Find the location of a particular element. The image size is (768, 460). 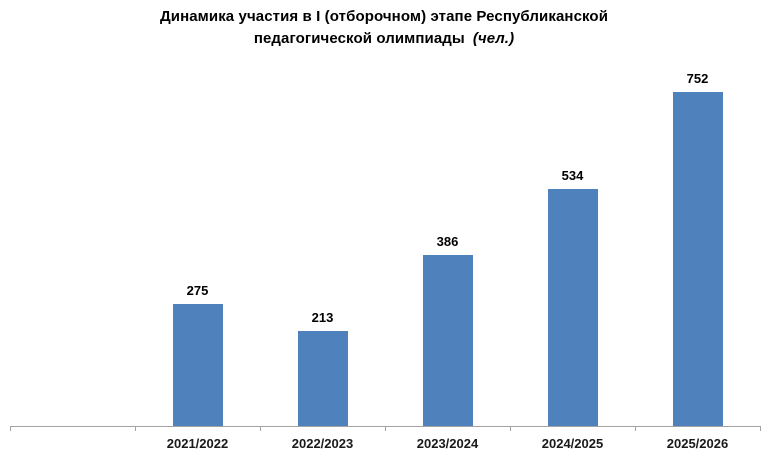

bar-2023-2024 is located at coordinates (447, 340).